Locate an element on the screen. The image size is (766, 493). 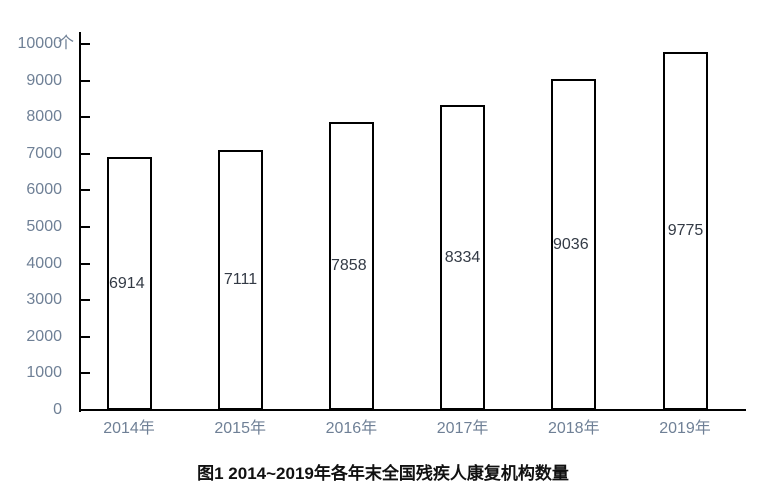
bar-value-label: 9775 is located at coordinates (685, 230).